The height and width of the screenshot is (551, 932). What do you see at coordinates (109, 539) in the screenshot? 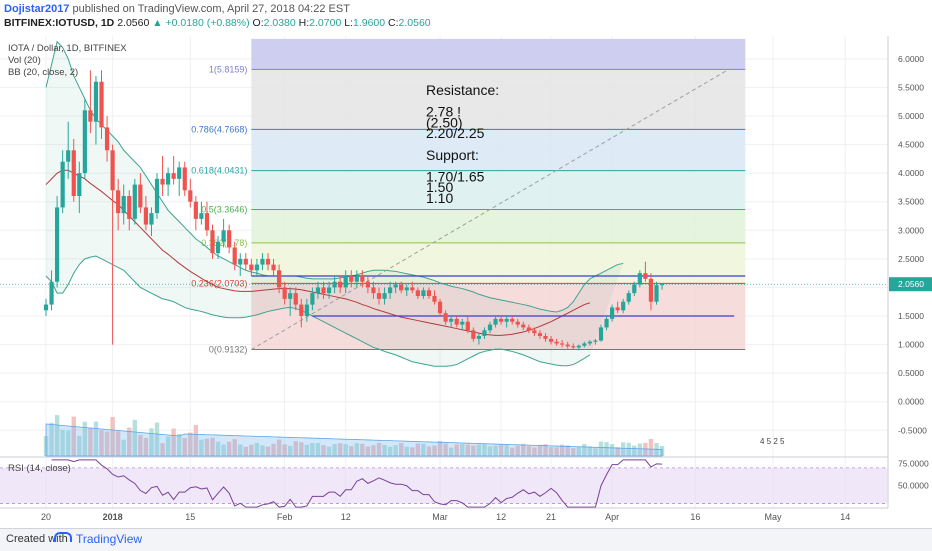
I see `tradingview-brand: TradingView` at bounding box center [109, 539].